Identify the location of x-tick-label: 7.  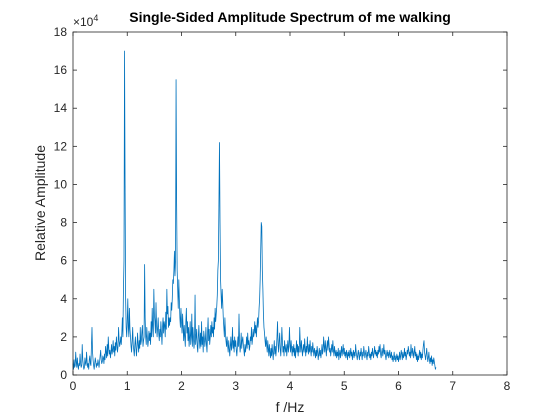
(452, 386).